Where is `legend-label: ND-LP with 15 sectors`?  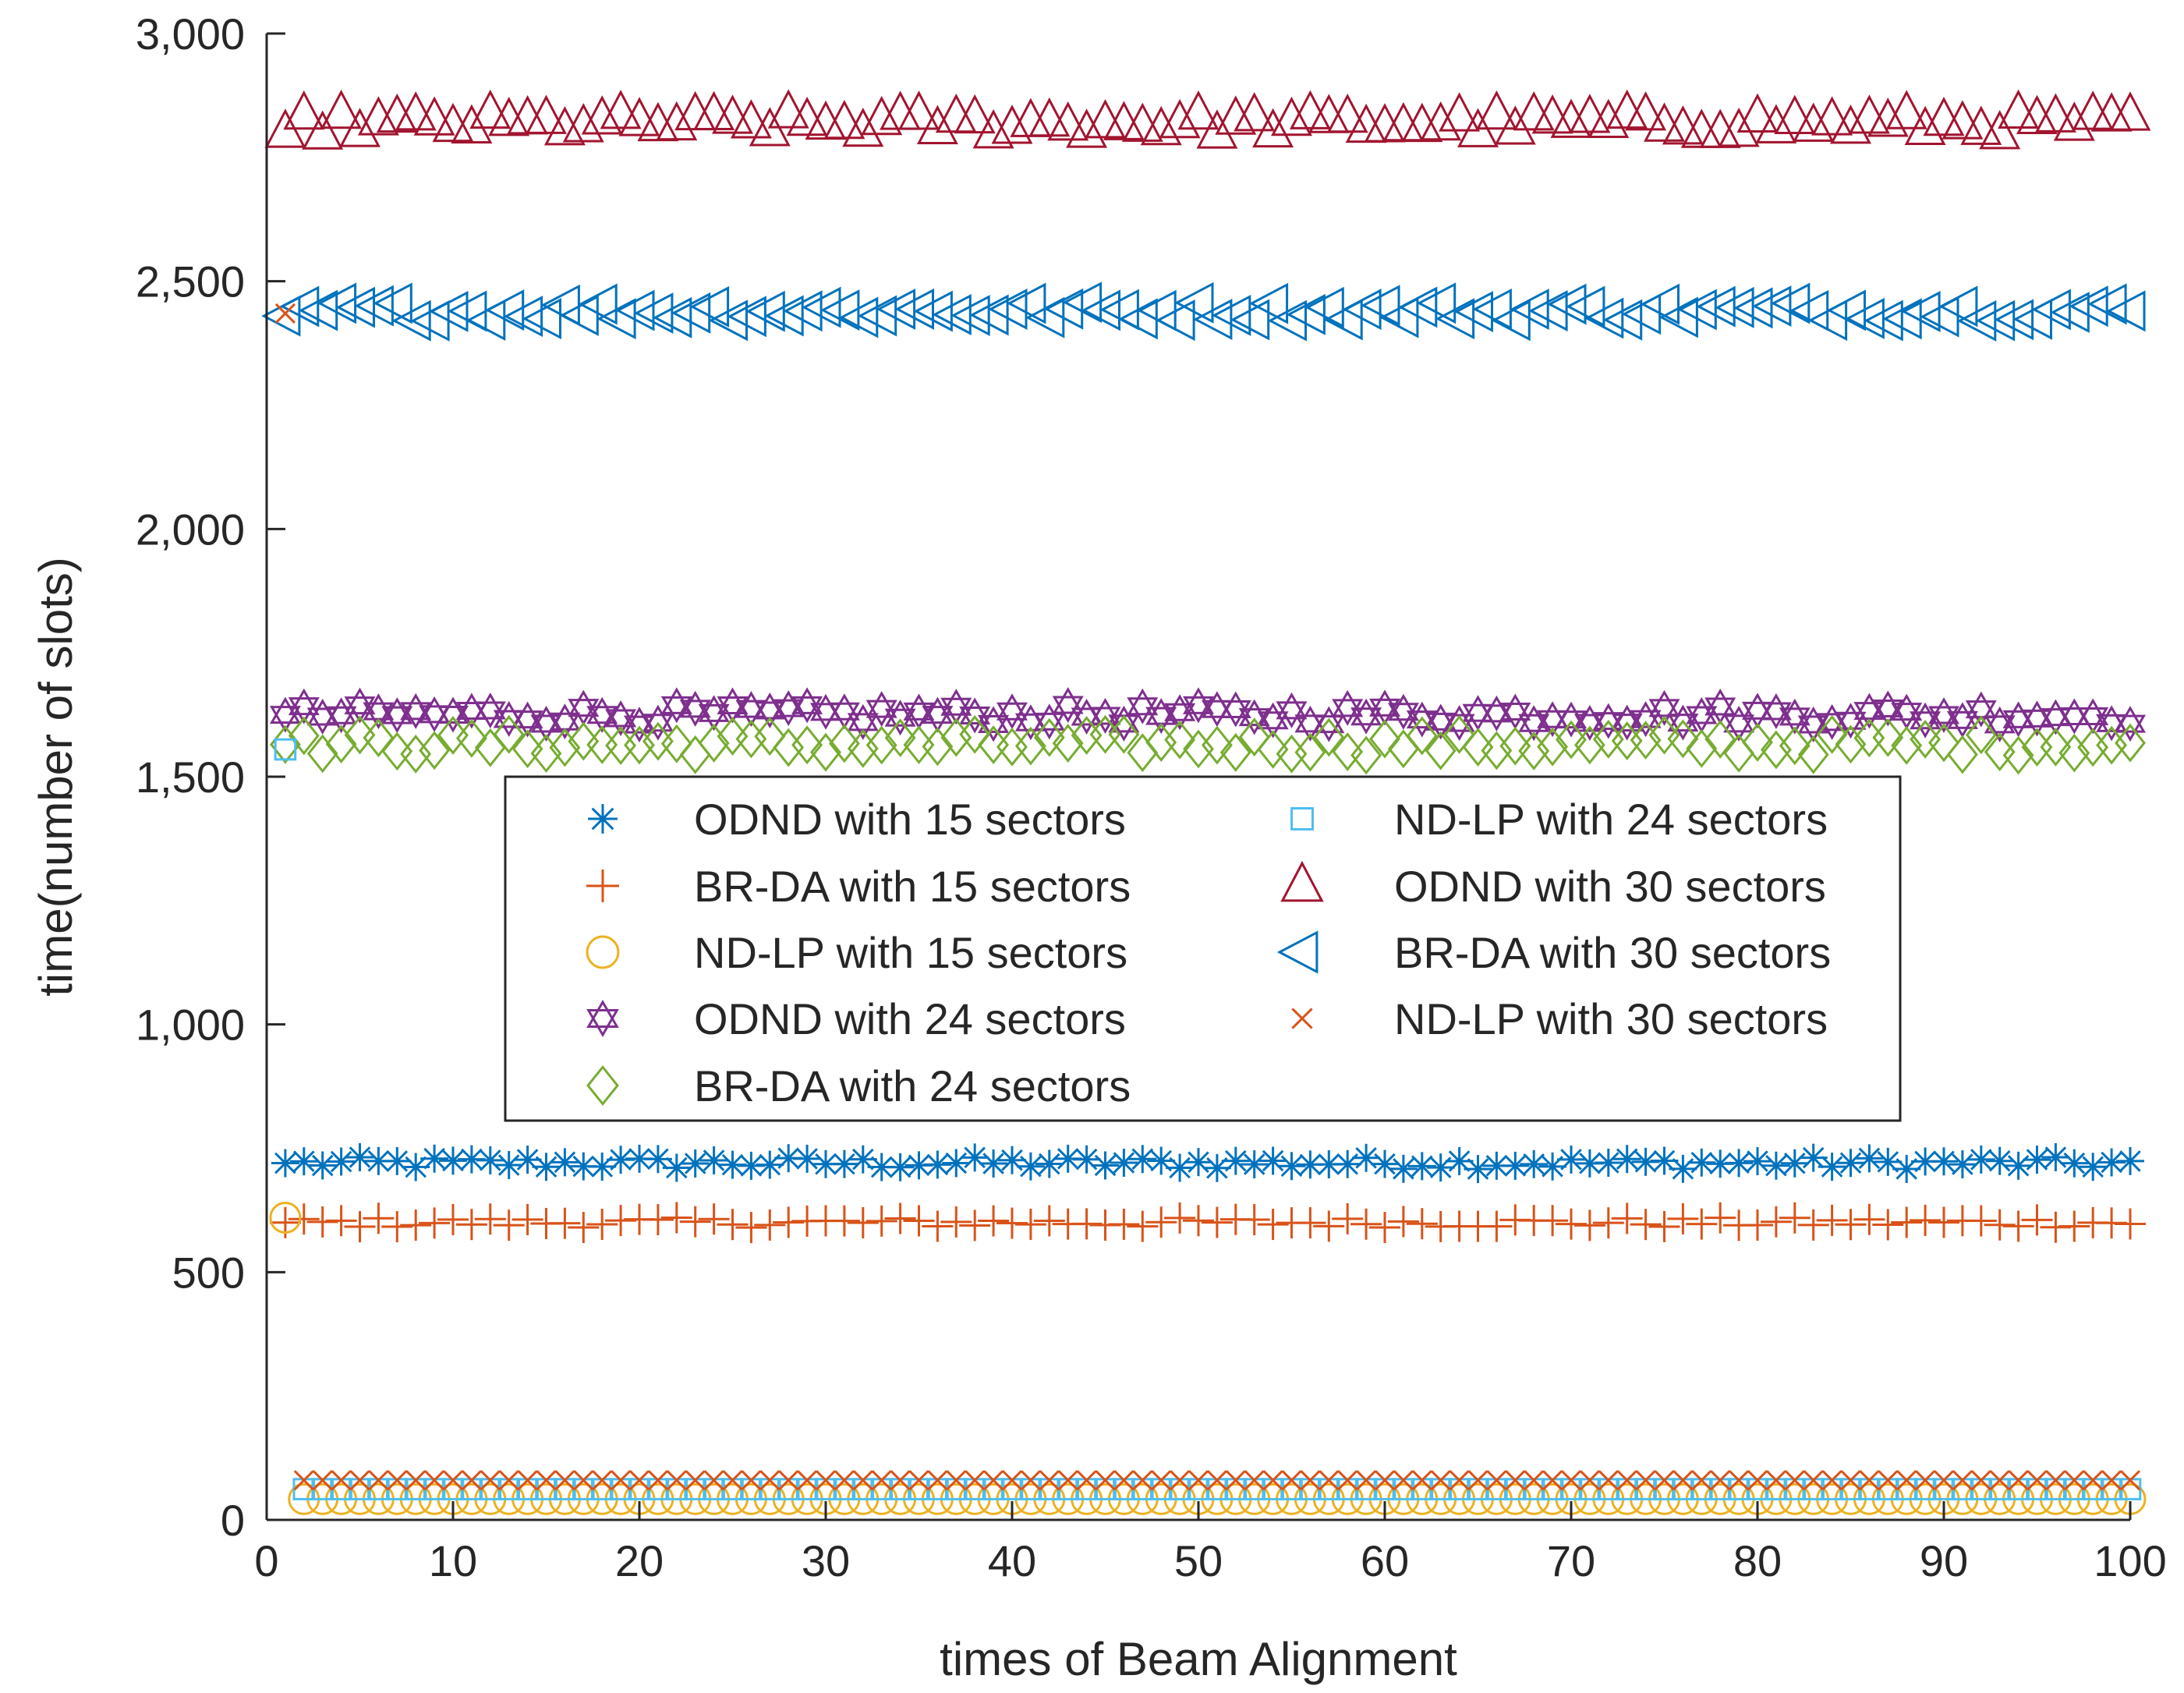 legend-label: ND-LP with 15 sectors is located at coordinates (911, 953).